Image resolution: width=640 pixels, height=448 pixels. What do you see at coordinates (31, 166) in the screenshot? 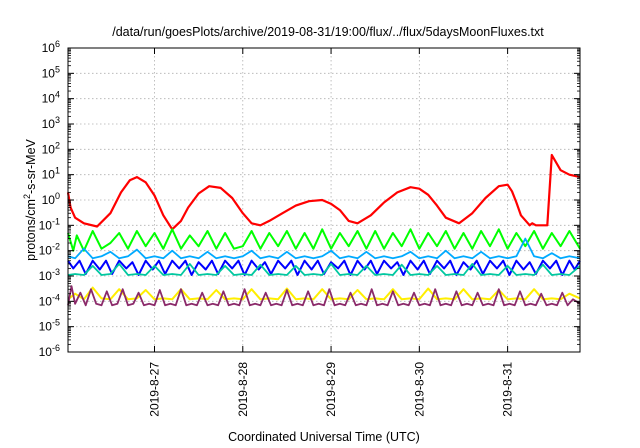
I see `y-axis-label-rest: -s-sr-MeV` at bounding box center [31, 166].